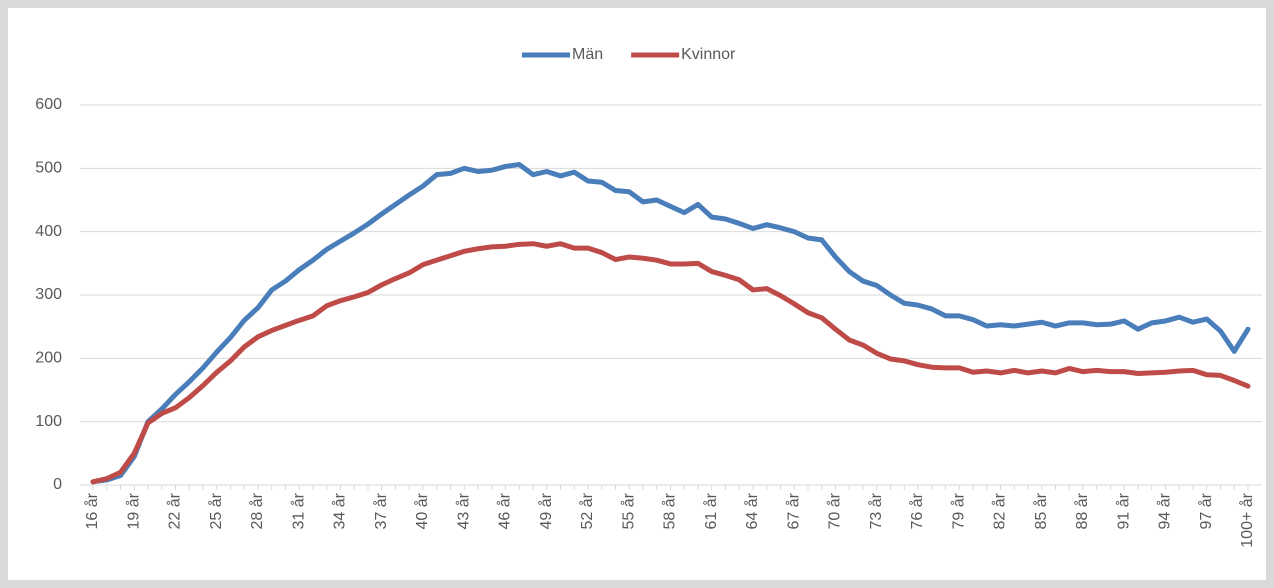 The width and height of the screenshot is (1274, 588). What do you see at coordinates (340, 510) in the screenshot?
I see `x-tick-label: 34 år` at bounding box center [340, 510].